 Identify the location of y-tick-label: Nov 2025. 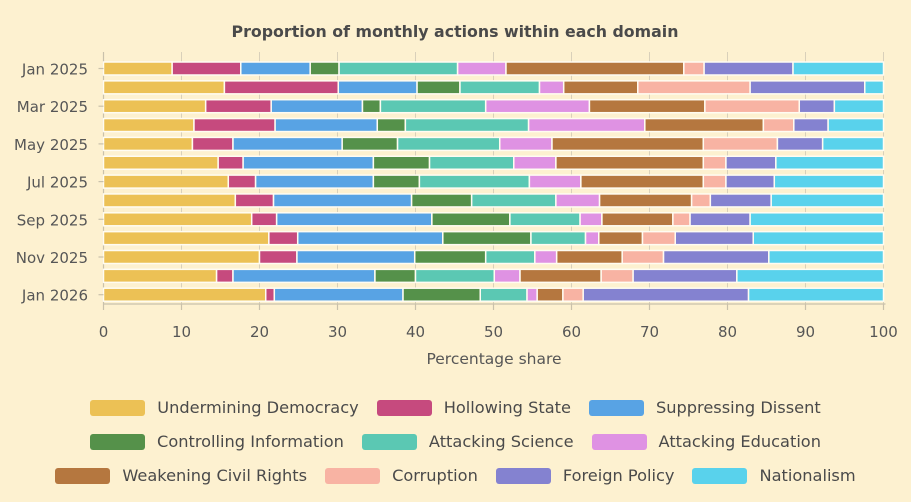
(52, 258).